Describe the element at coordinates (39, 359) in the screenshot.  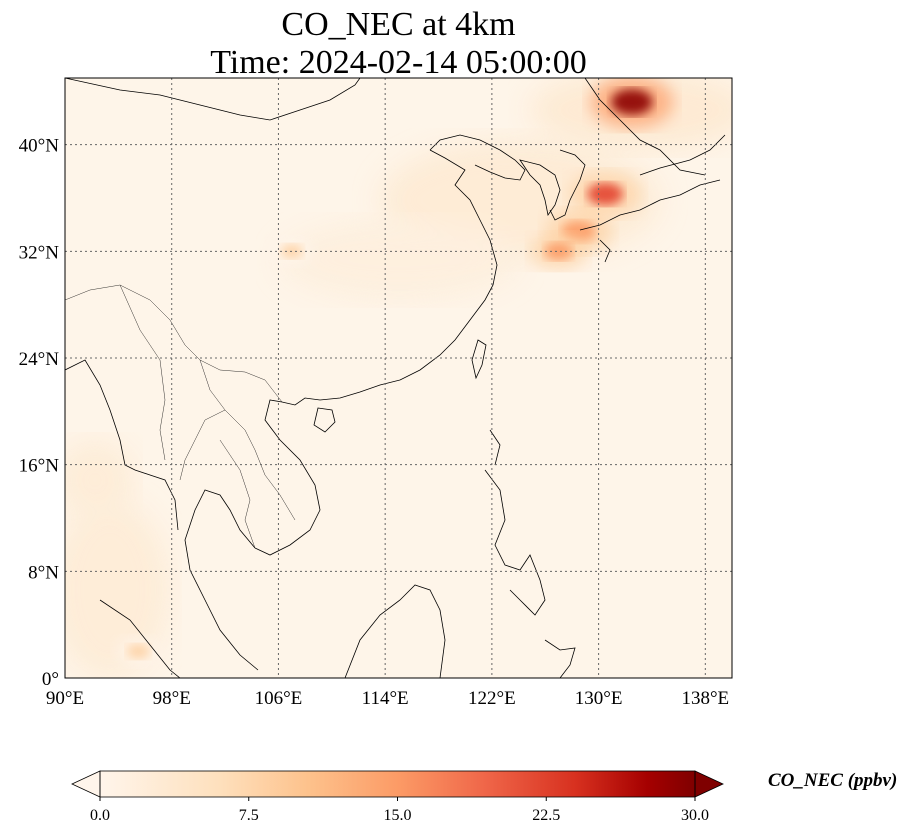
I see `lat-tick-label: 24°N` at that location.